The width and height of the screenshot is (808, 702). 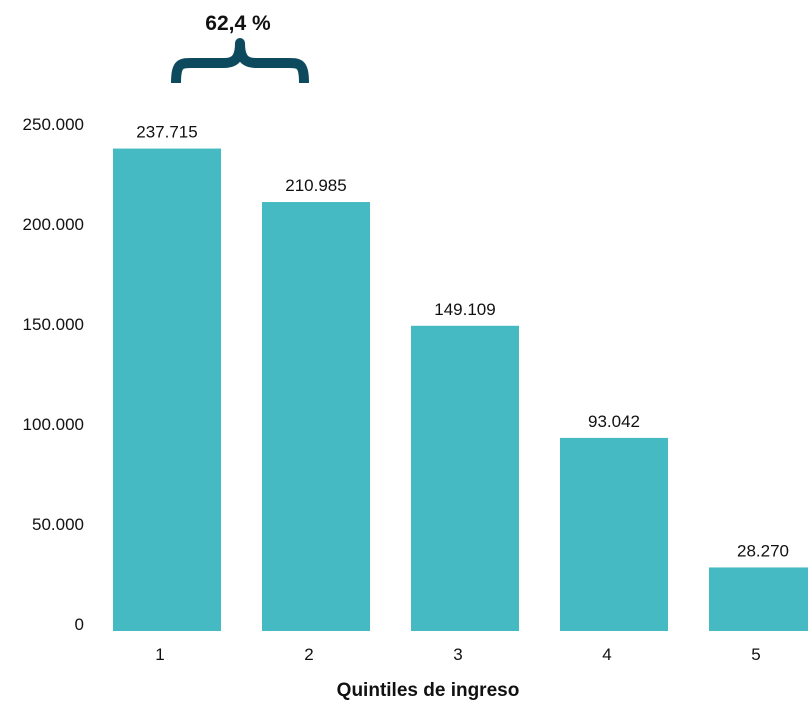 What do you see at coordinates (763, 550) in the screenshot?
I see `data-label: 28.270` at bounding box center [763, 550].